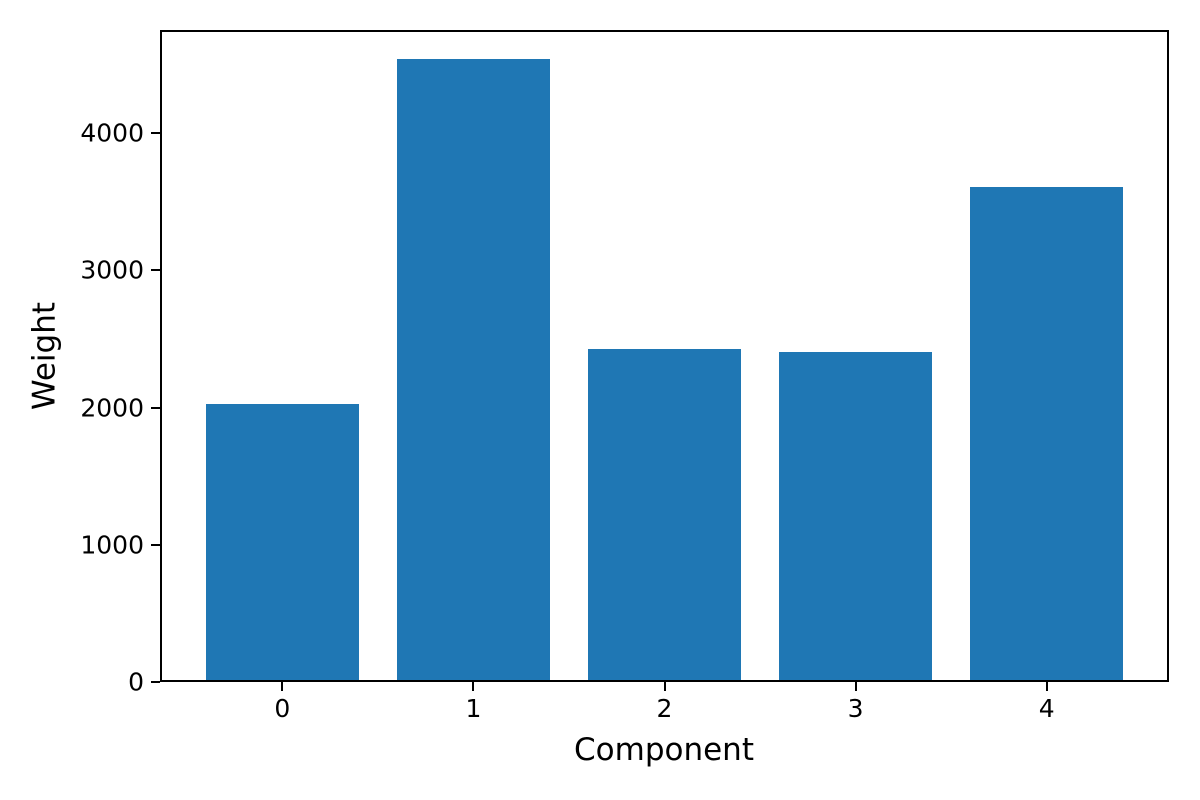 This screenshot has width=1200, height=800. I want to click on y-tick-label: 0, so click(136, 682).